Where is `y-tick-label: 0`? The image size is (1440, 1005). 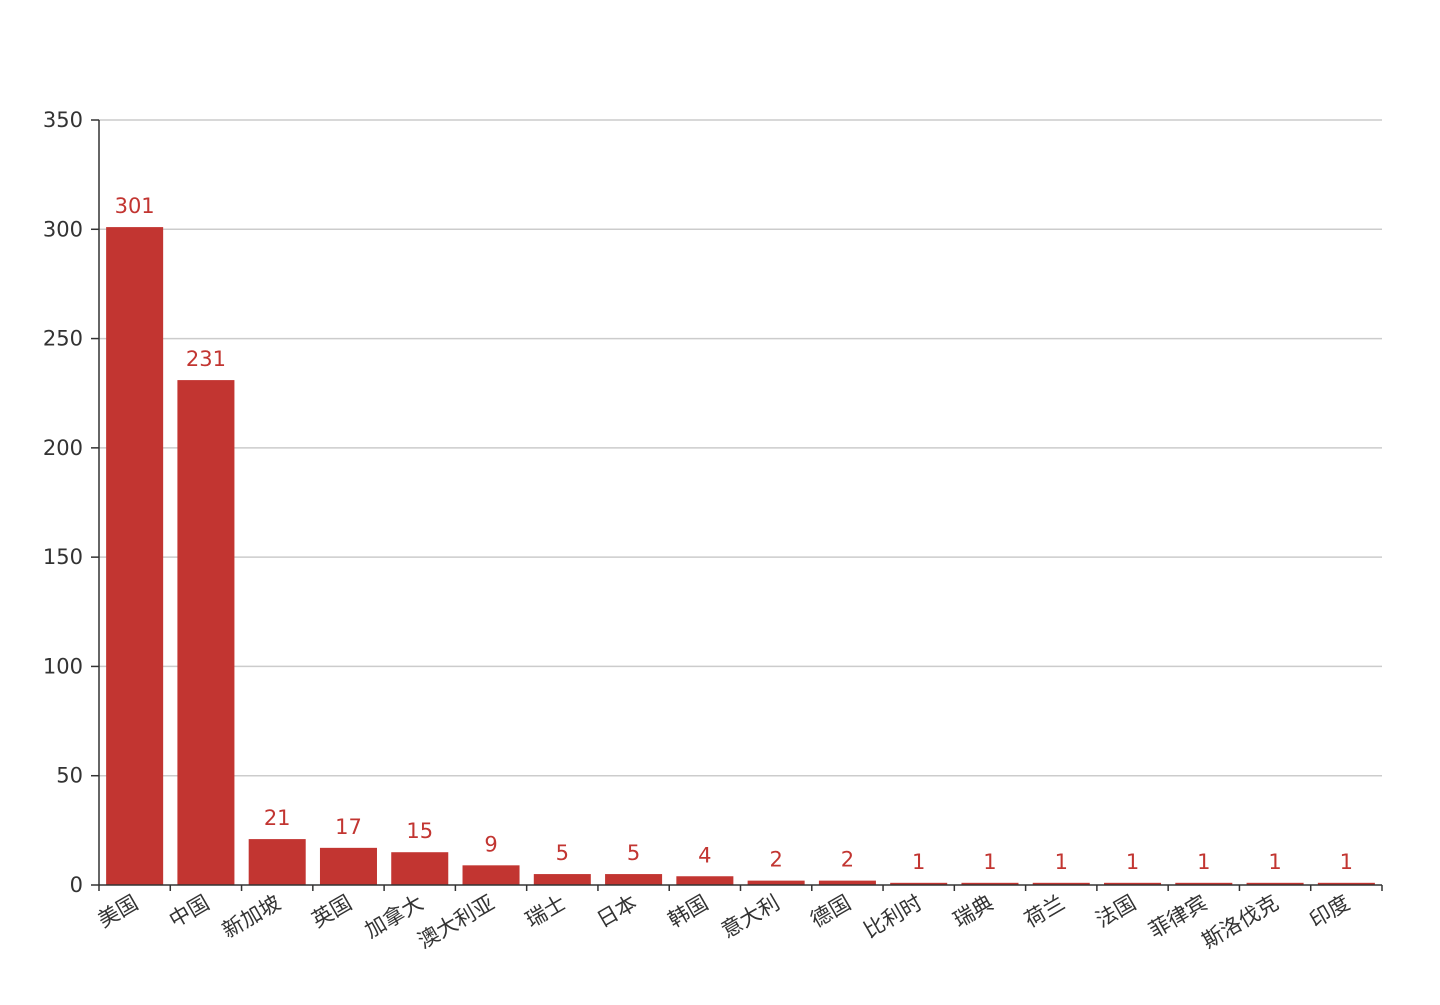 y-tick-label: 0 is located at coordinates (76, 885).